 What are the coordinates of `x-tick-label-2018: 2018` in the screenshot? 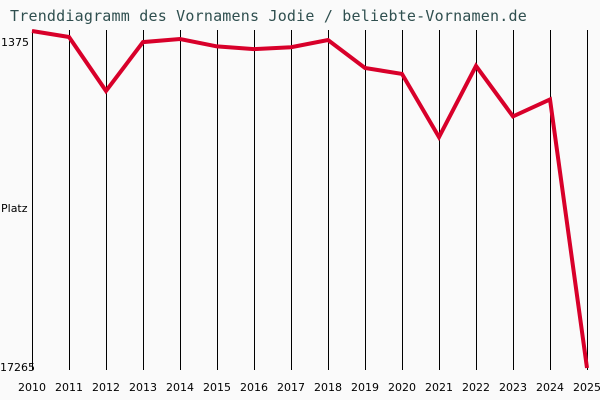 It's located at (328, 387).